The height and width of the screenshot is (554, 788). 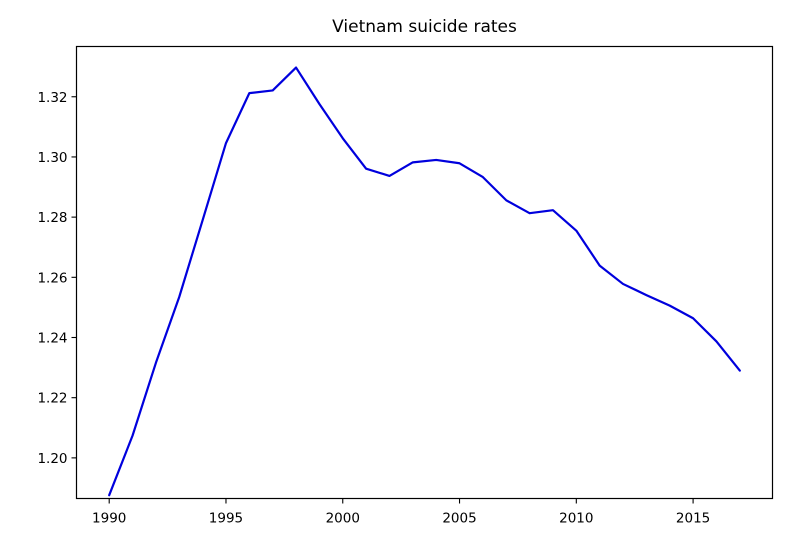 I want to click on y-tick-label: 1.20, so click(x=52, y=459).